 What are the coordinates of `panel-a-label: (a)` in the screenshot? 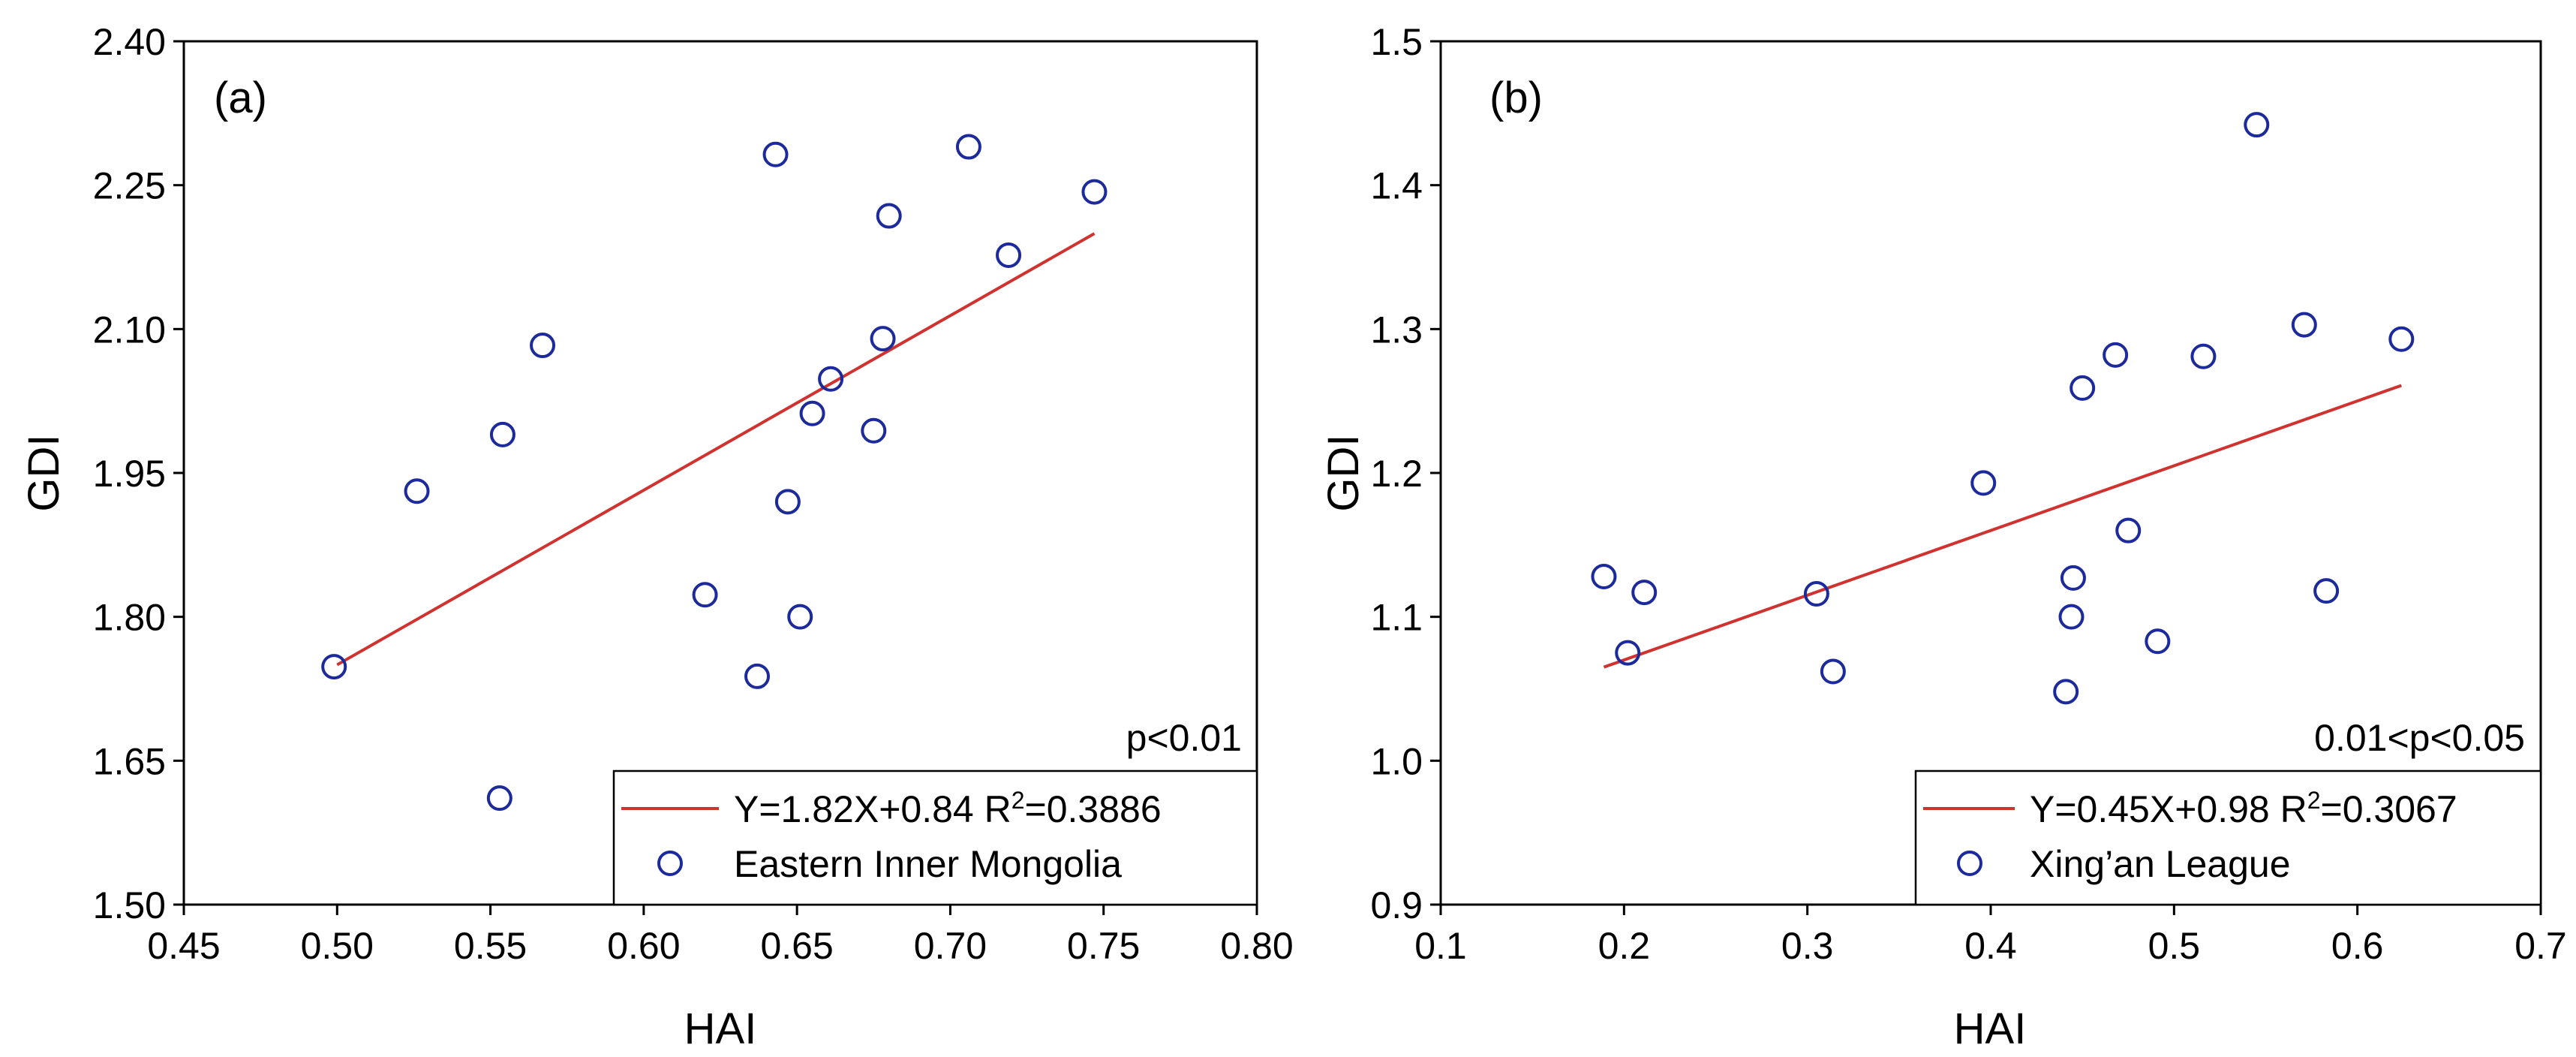 It's located at (240, 98).